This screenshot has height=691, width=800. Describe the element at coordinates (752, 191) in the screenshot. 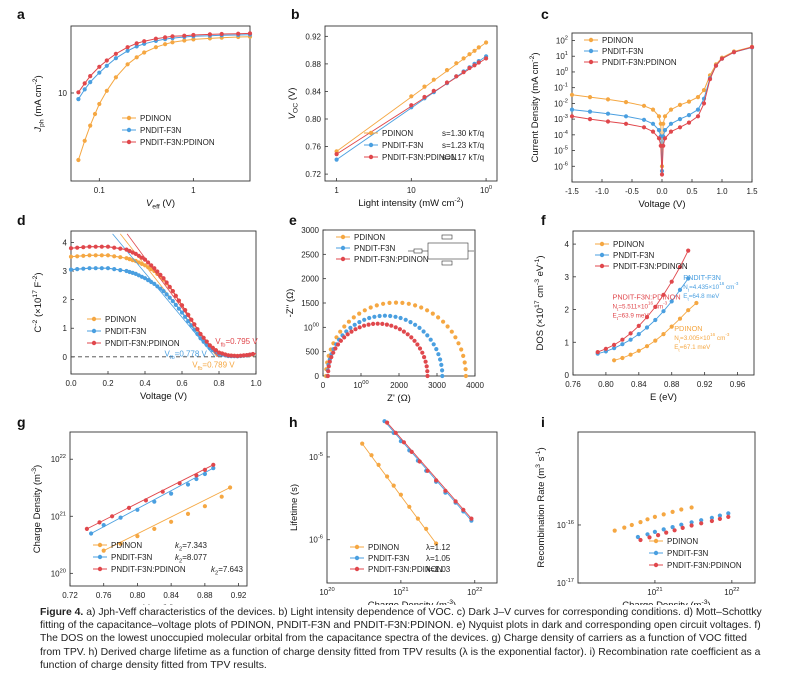

I see `x-tick-label: 1.5` at that location.